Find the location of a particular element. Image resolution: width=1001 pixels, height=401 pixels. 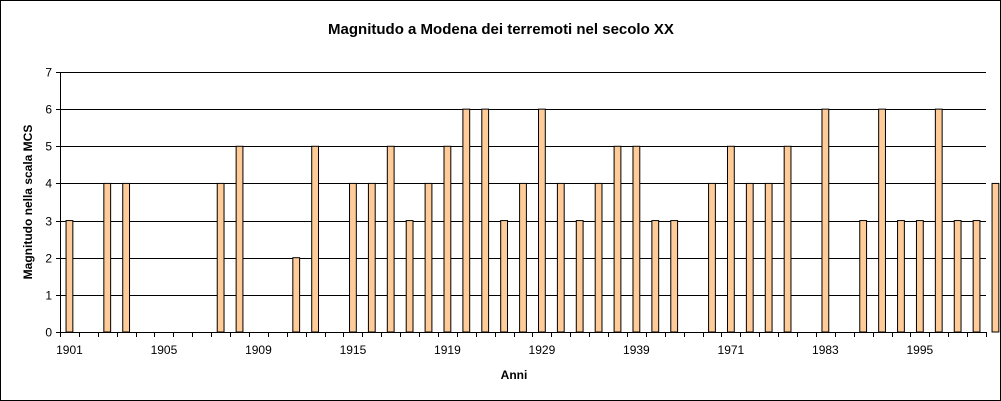

y-tick-label: 7 is located at coordinates (48, 73).